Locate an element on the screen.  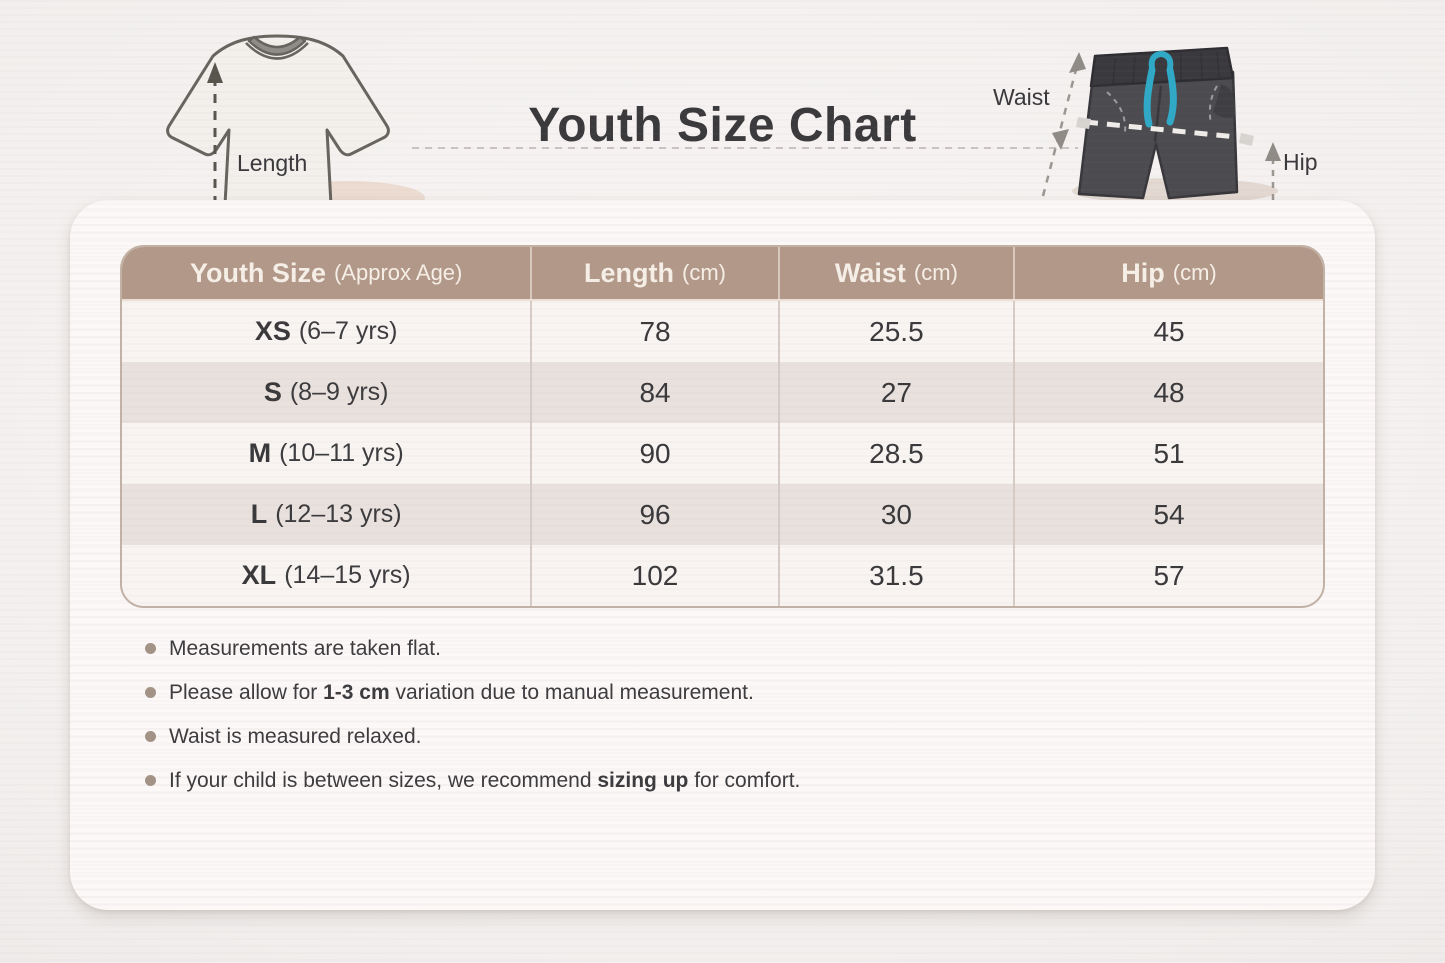
length-cell: 102 is located at coordinates (653, 575).